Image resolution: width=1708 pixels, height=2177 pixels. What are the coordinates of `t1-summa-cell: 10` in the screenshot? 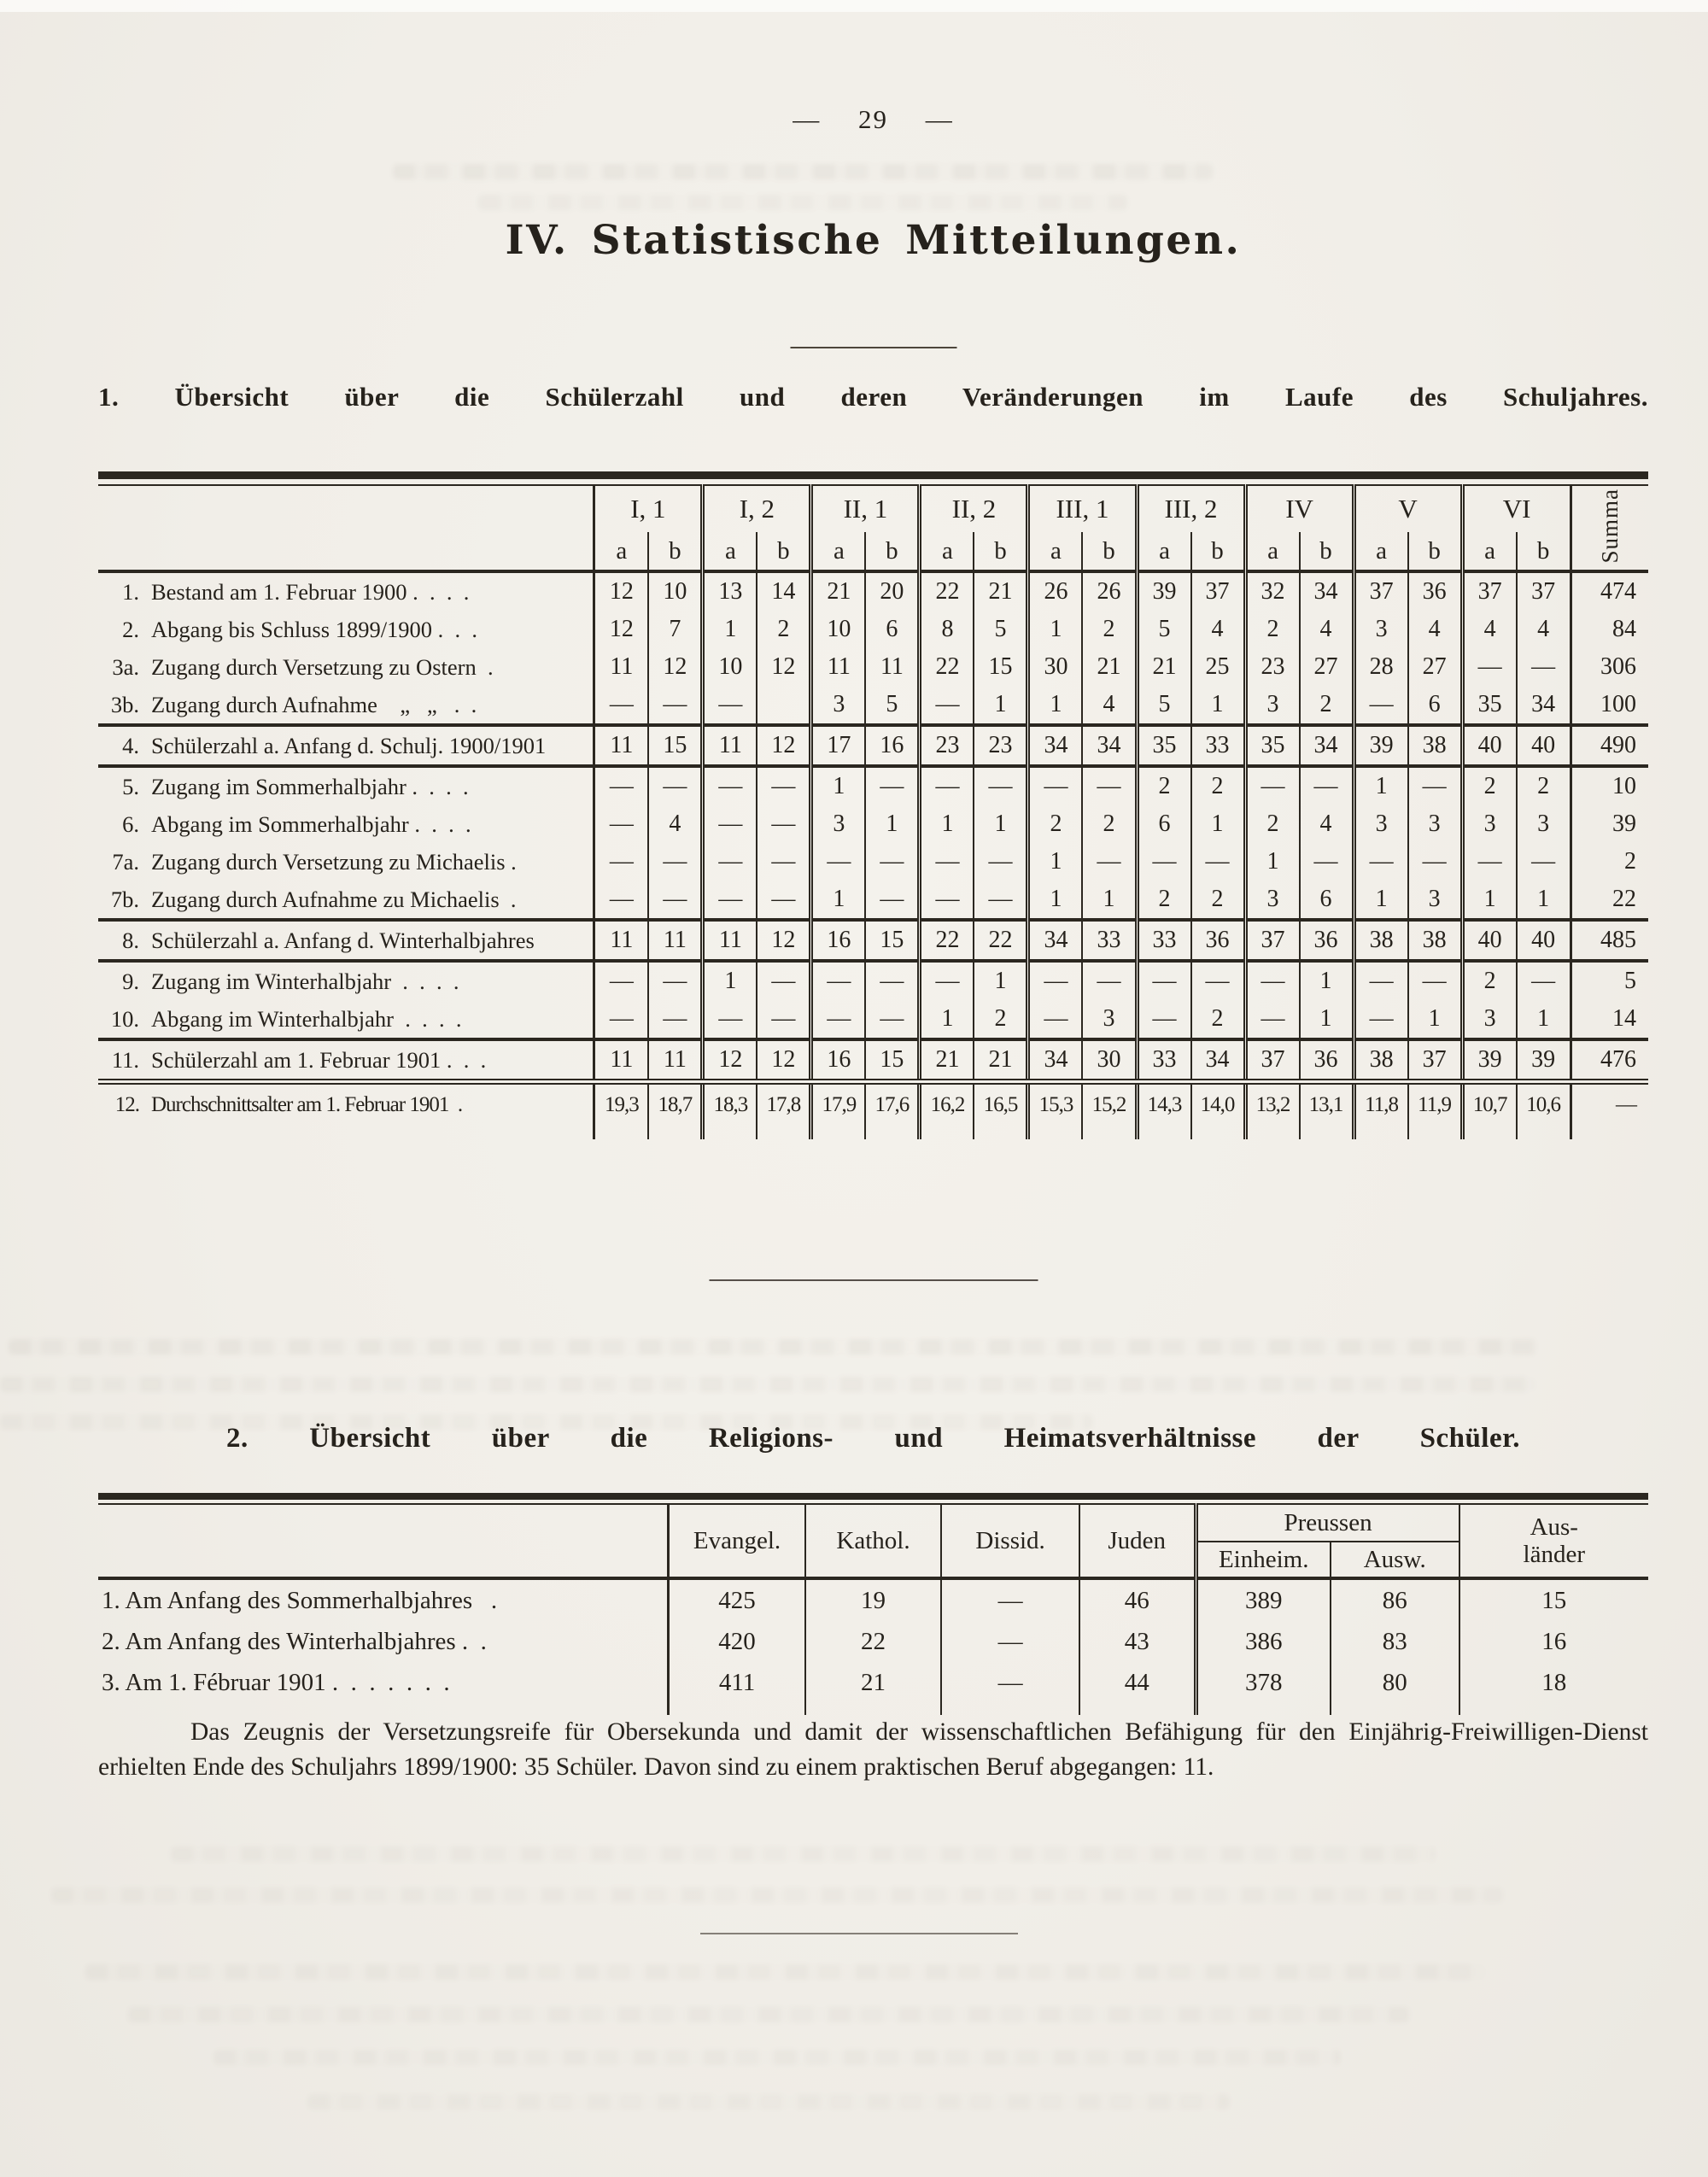 It's located at (1608, 784).